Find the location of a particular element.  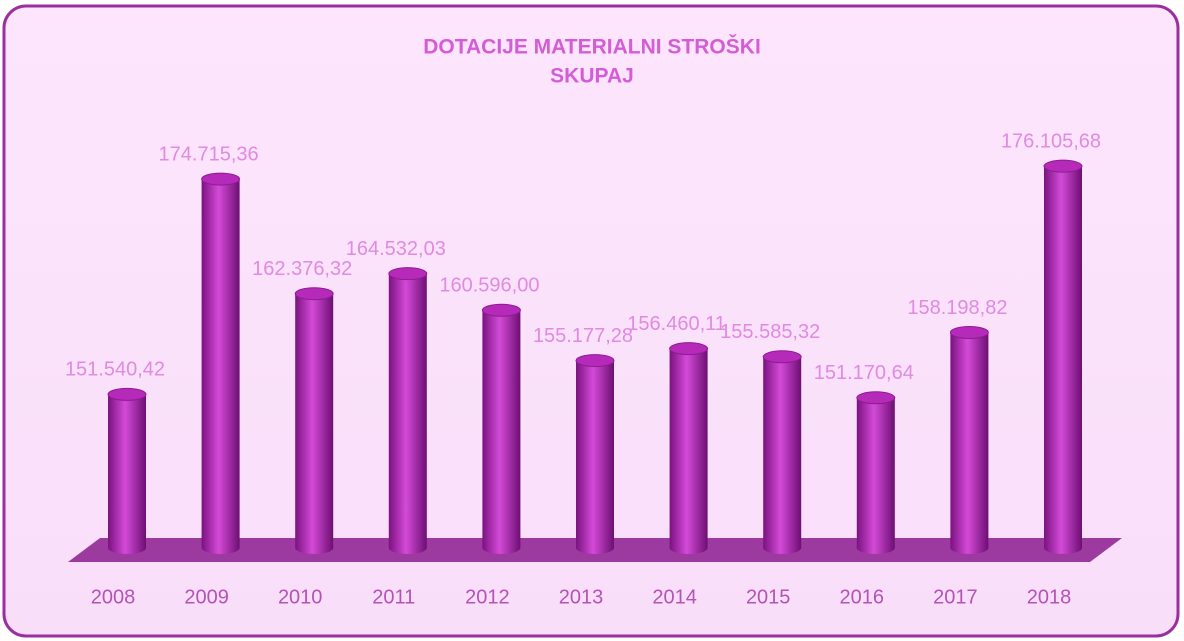

data-label: 156.460,11 is located at coordinates (676, 324).